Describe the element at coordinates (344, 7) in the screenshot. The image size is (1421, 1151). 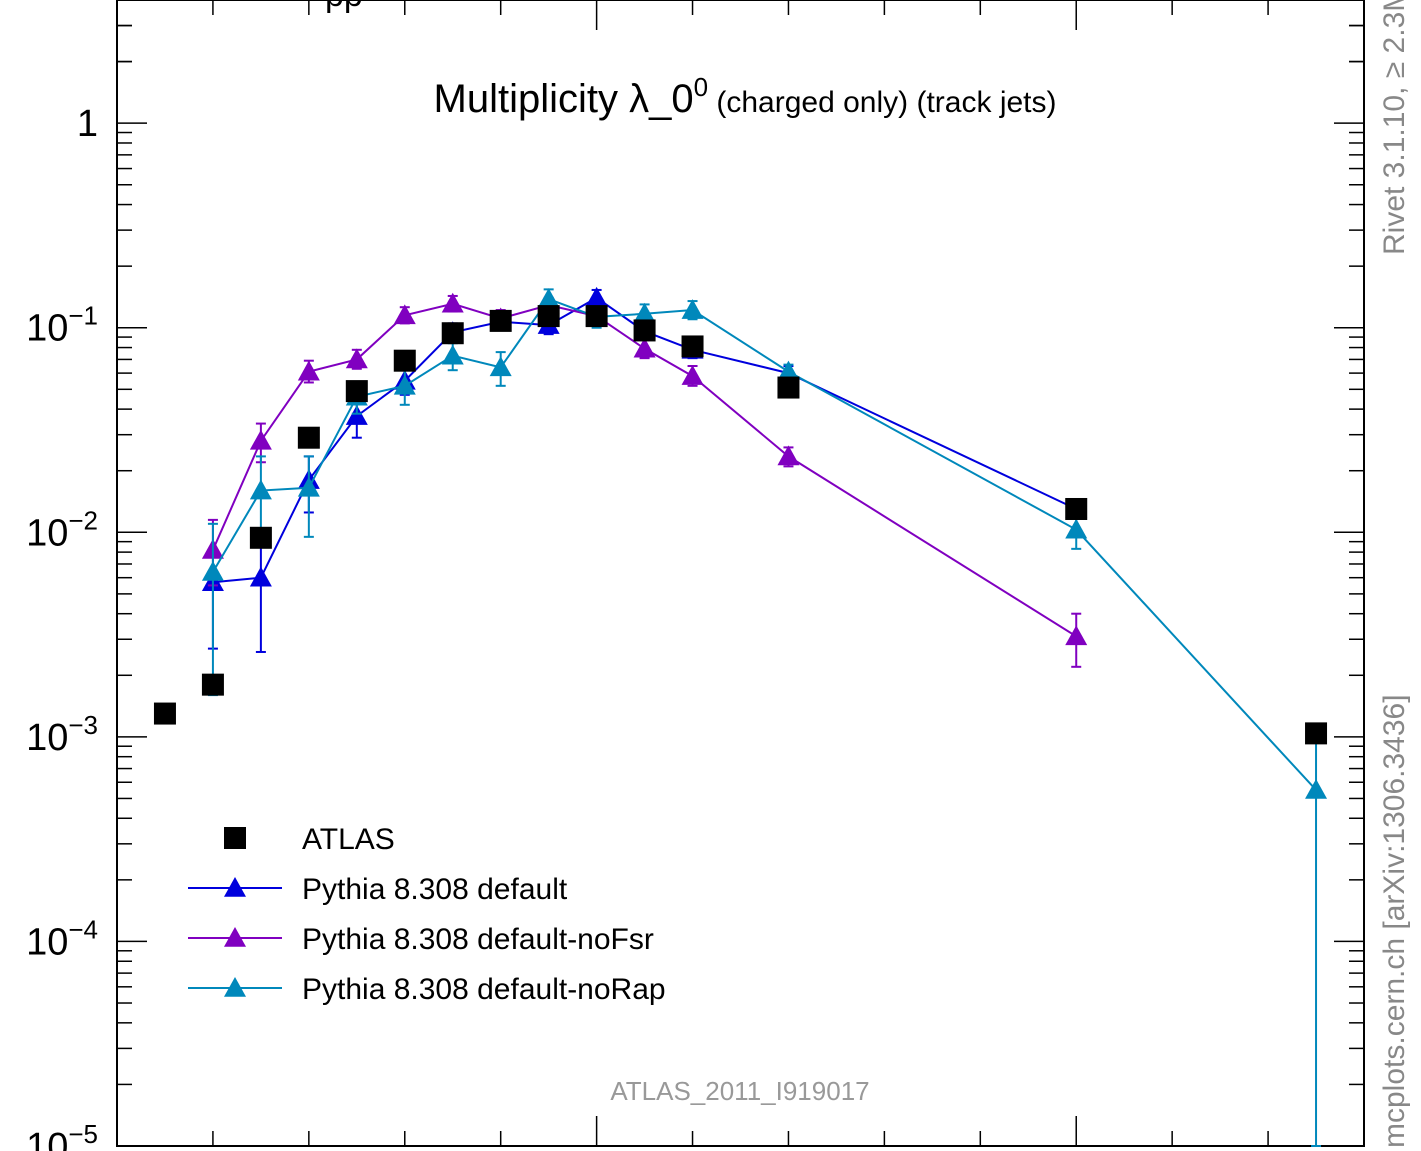
I see `top-fragment: pp` at that location.